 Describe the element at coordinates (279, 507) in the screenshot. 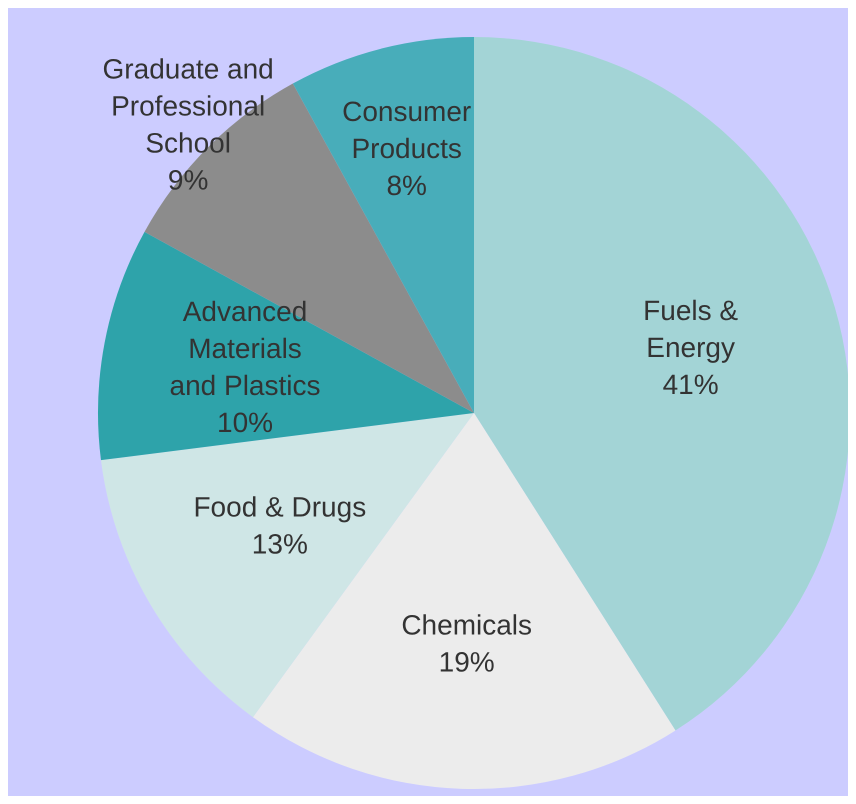

I see `slice-label: Food & Drugs` at that location.